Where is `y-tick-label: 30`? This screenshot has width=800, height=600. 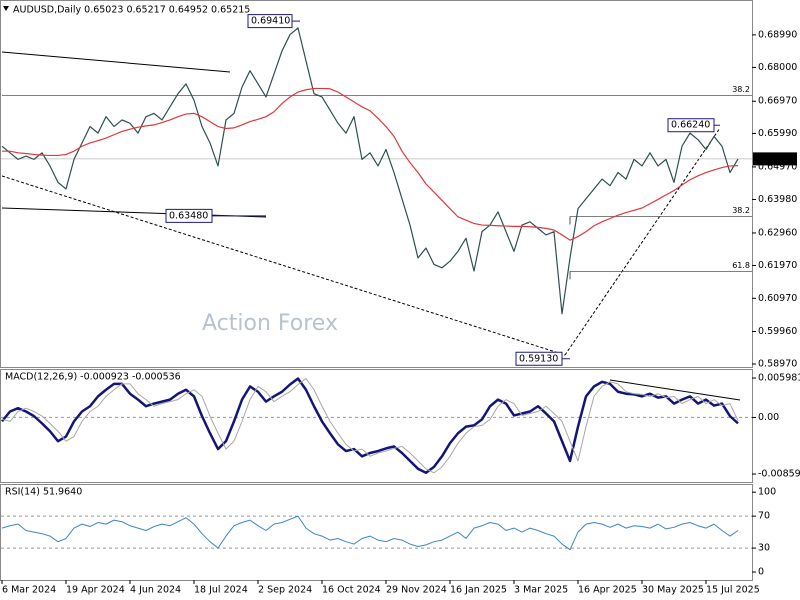 y-tick-label: 30 is located at coordinates (764, 548).